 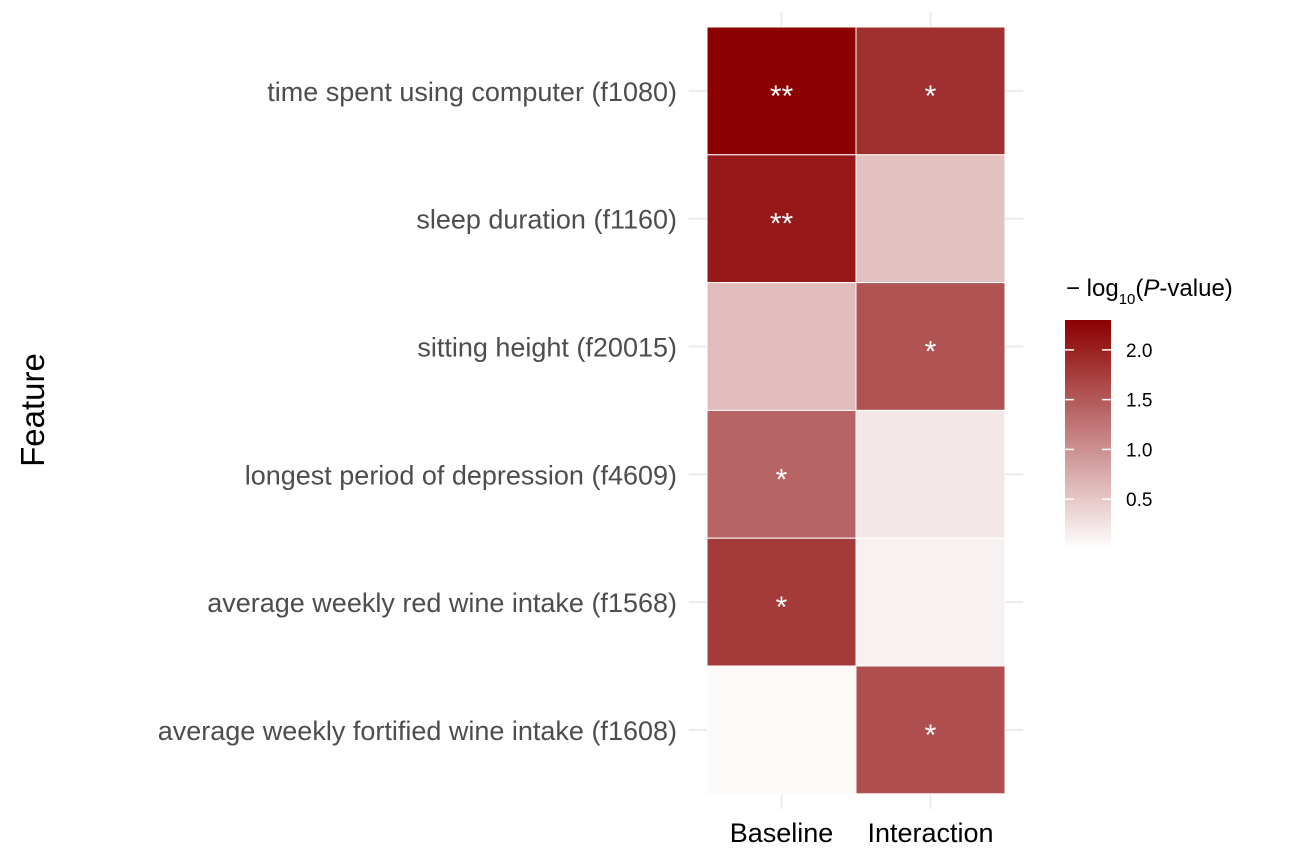 I want to click on legend-title-p: P, so click(x=1151, y=288).